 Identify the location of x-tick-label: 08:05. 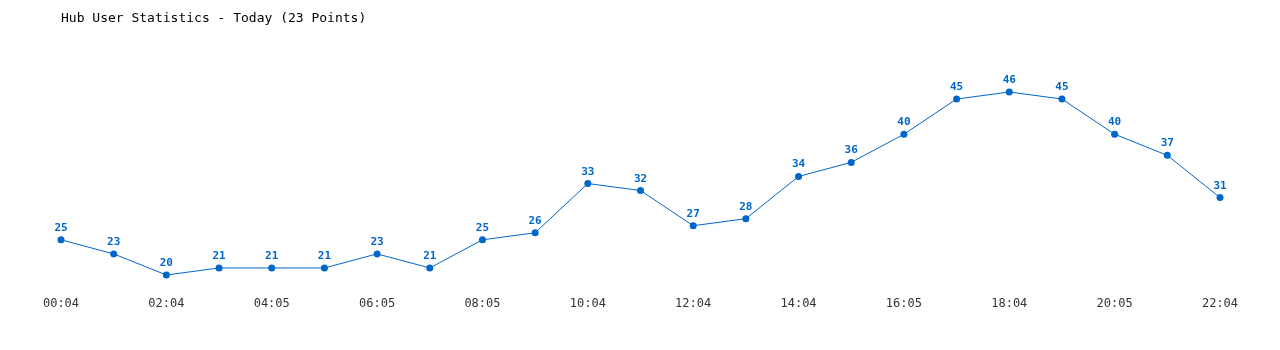
(482, 303).